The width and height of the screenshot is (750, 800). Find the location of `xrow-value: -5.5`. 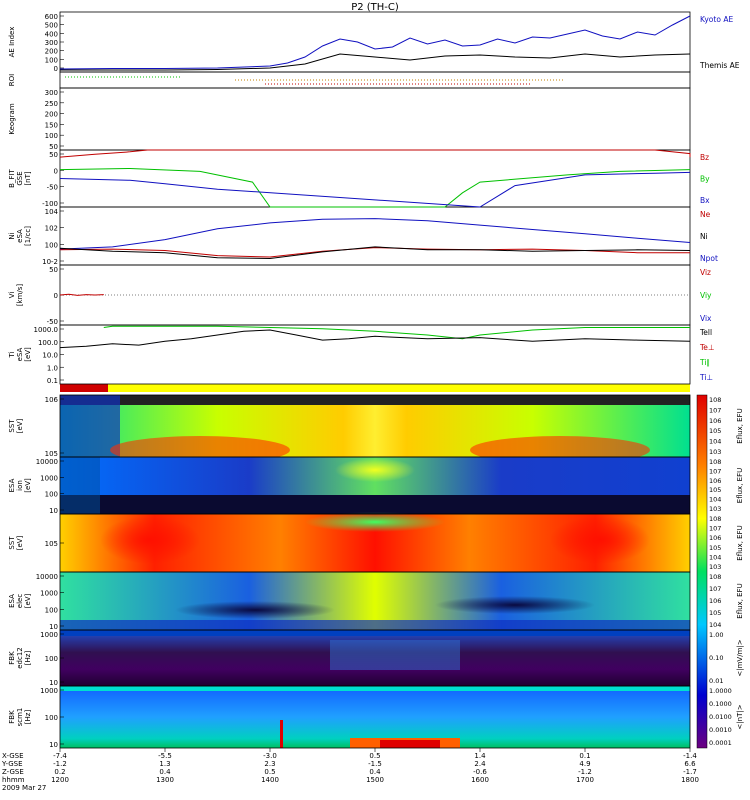

xrow-value: -5.5 is located at coordinates (165, 756).